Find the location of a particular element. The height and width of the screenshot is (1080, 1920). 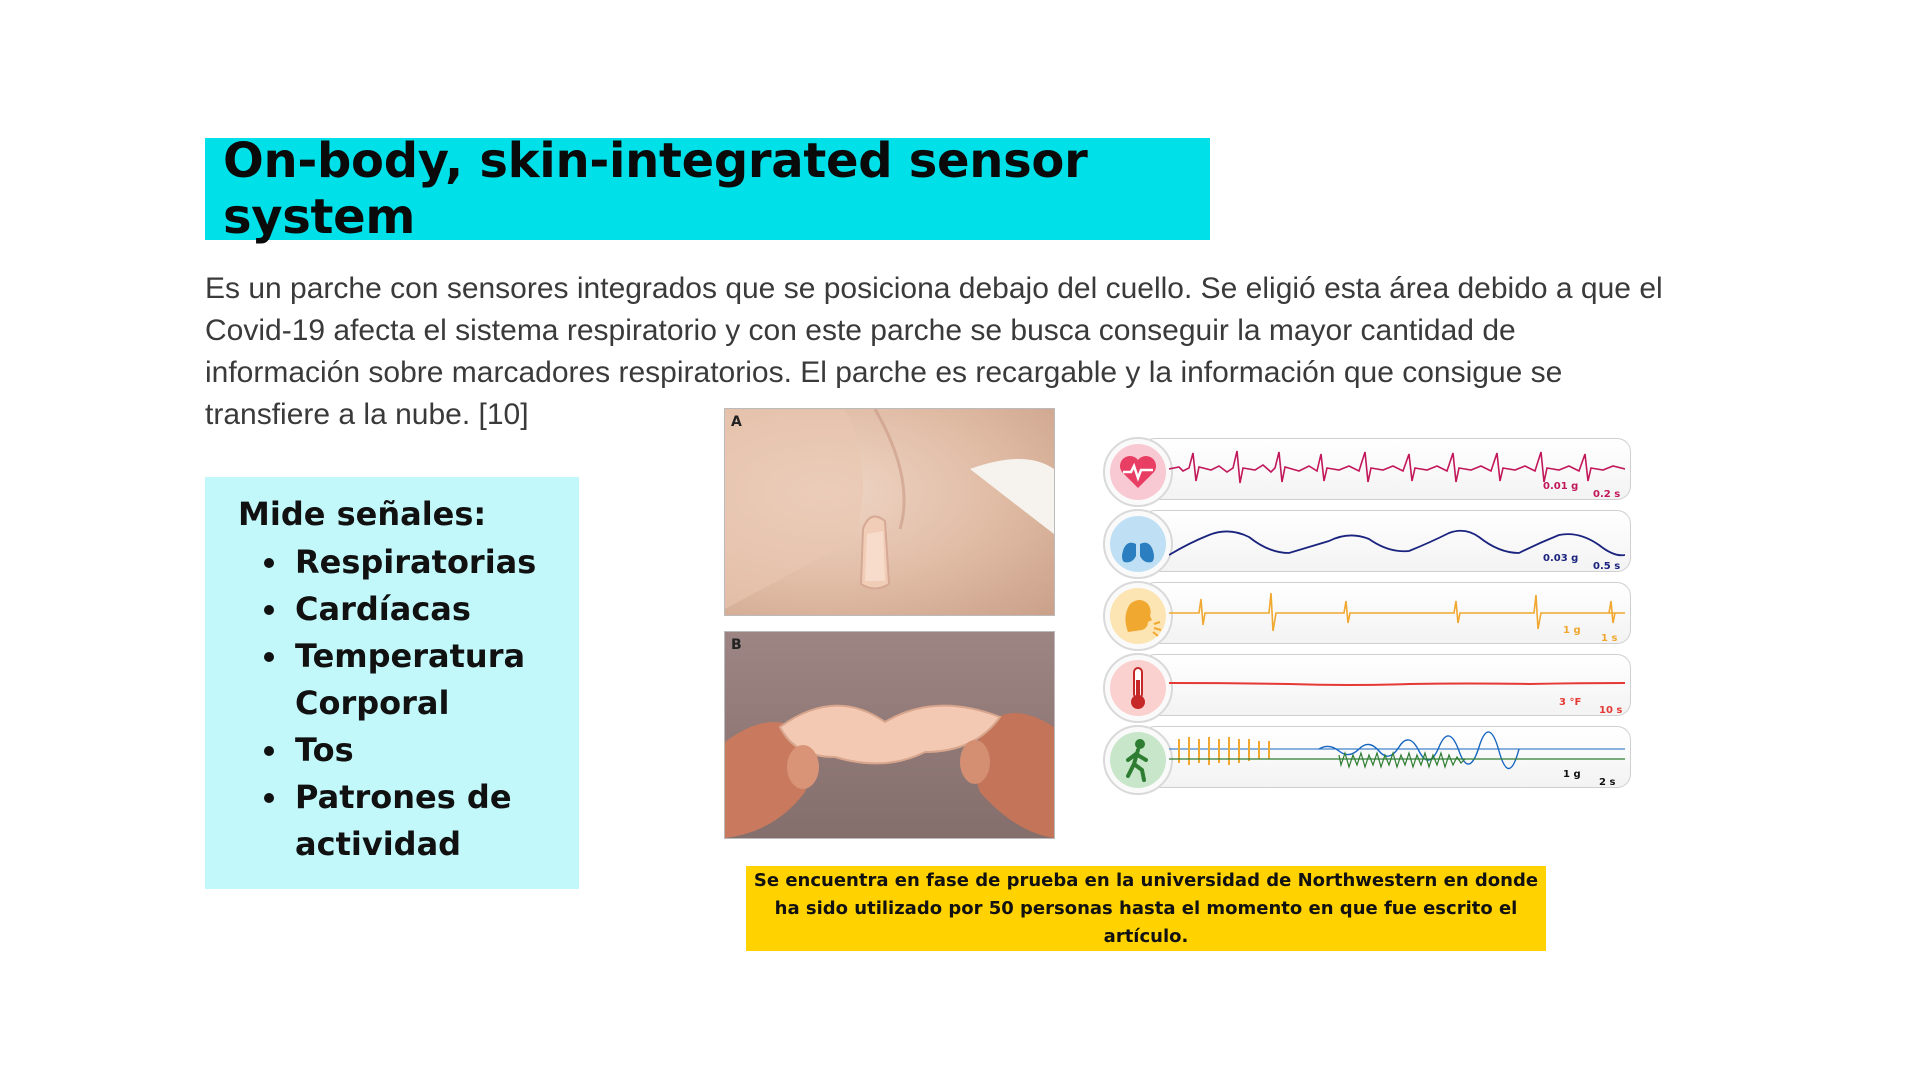

photo-patch-on-neck: A is located at coordinates (889, 512).